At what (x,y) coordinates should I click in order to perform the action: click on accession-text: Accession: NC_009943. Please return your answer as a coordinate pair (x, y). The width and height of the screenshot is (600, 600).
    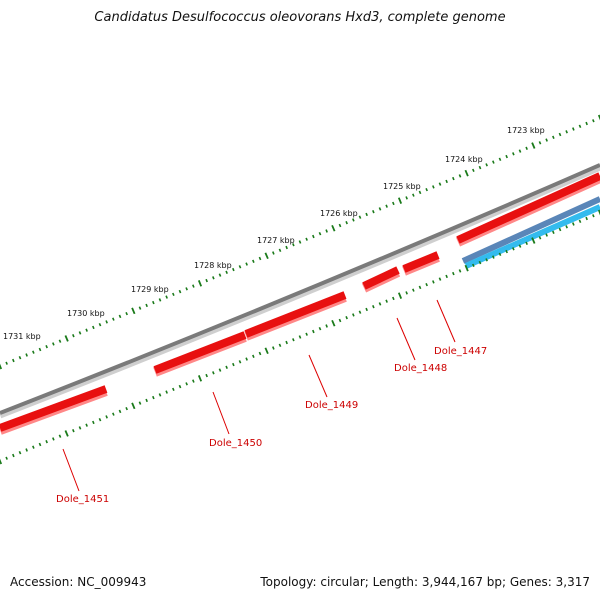
    Looking at the image, I should click on (78, 582).